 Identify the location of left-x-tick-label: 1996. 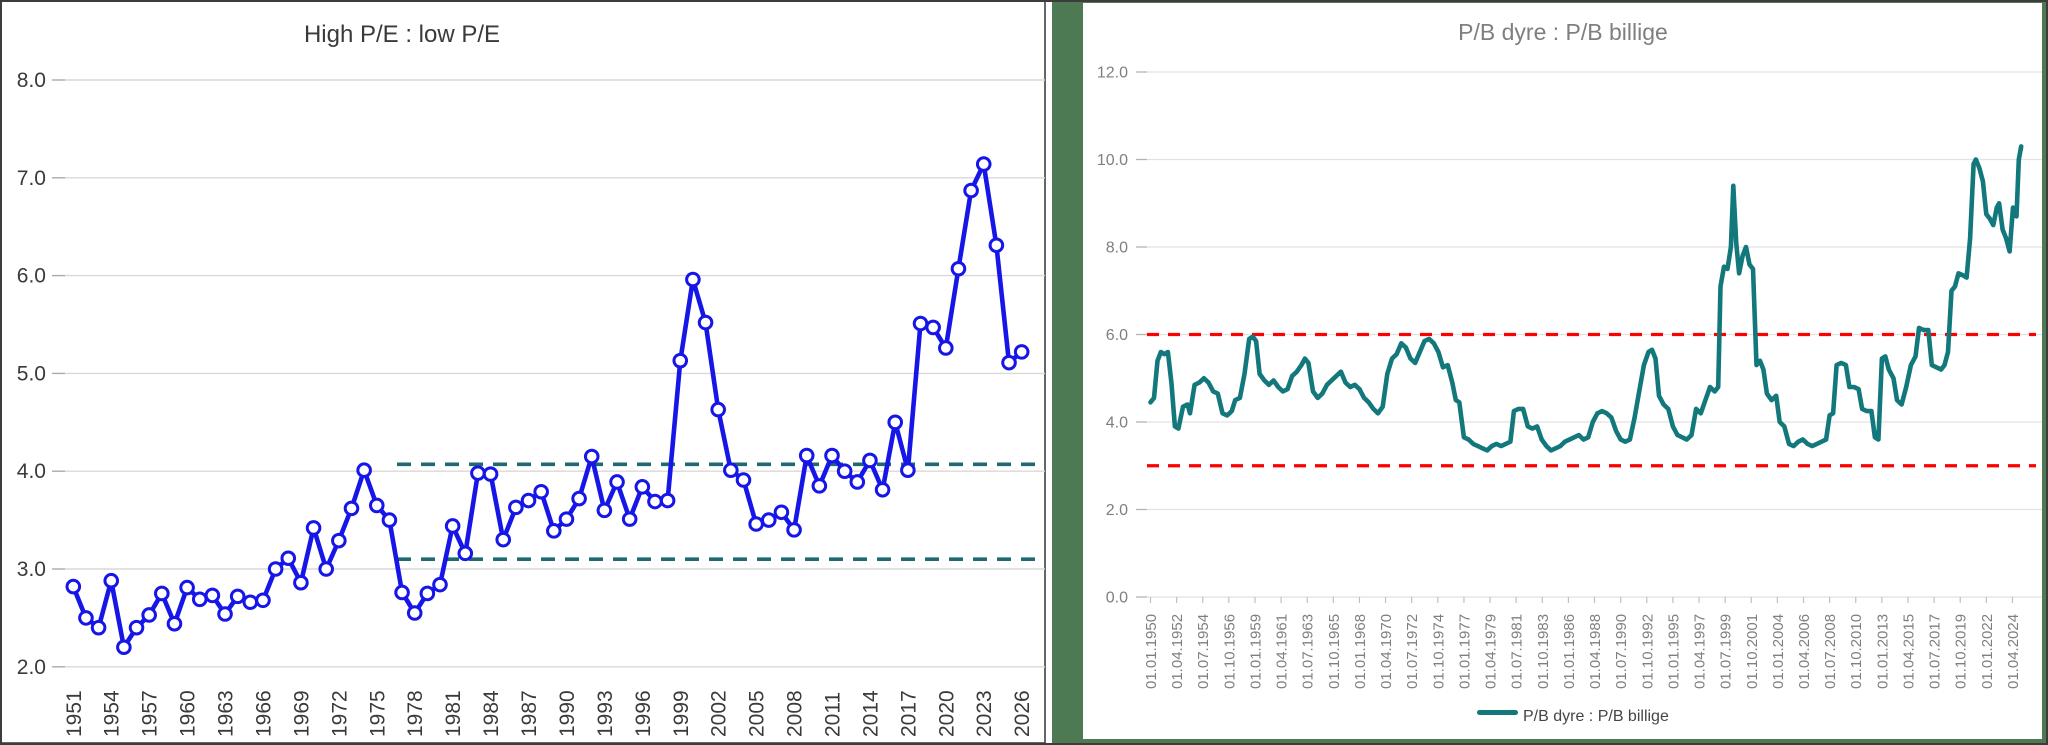
(643, 713).